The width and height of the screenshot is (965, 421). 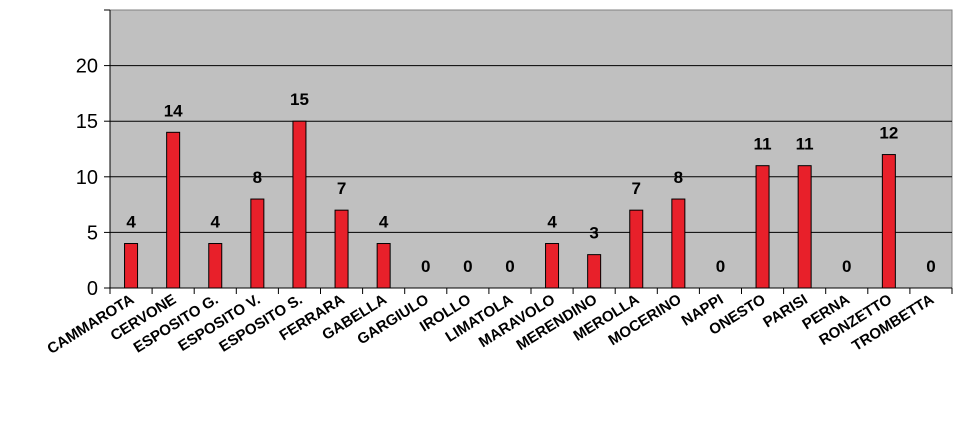 I want to click on y-tick-label: 15, so click(x=87, y=122).